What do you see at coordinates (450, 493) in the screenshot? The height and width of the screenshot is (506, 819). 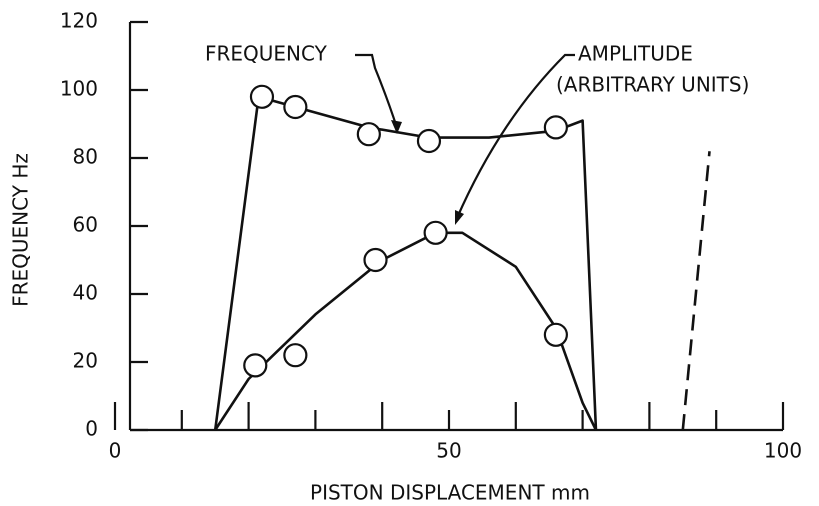 I see `x-axis-label: PISTON DISPLACEMENT mm` at bounding box center [450, 493].